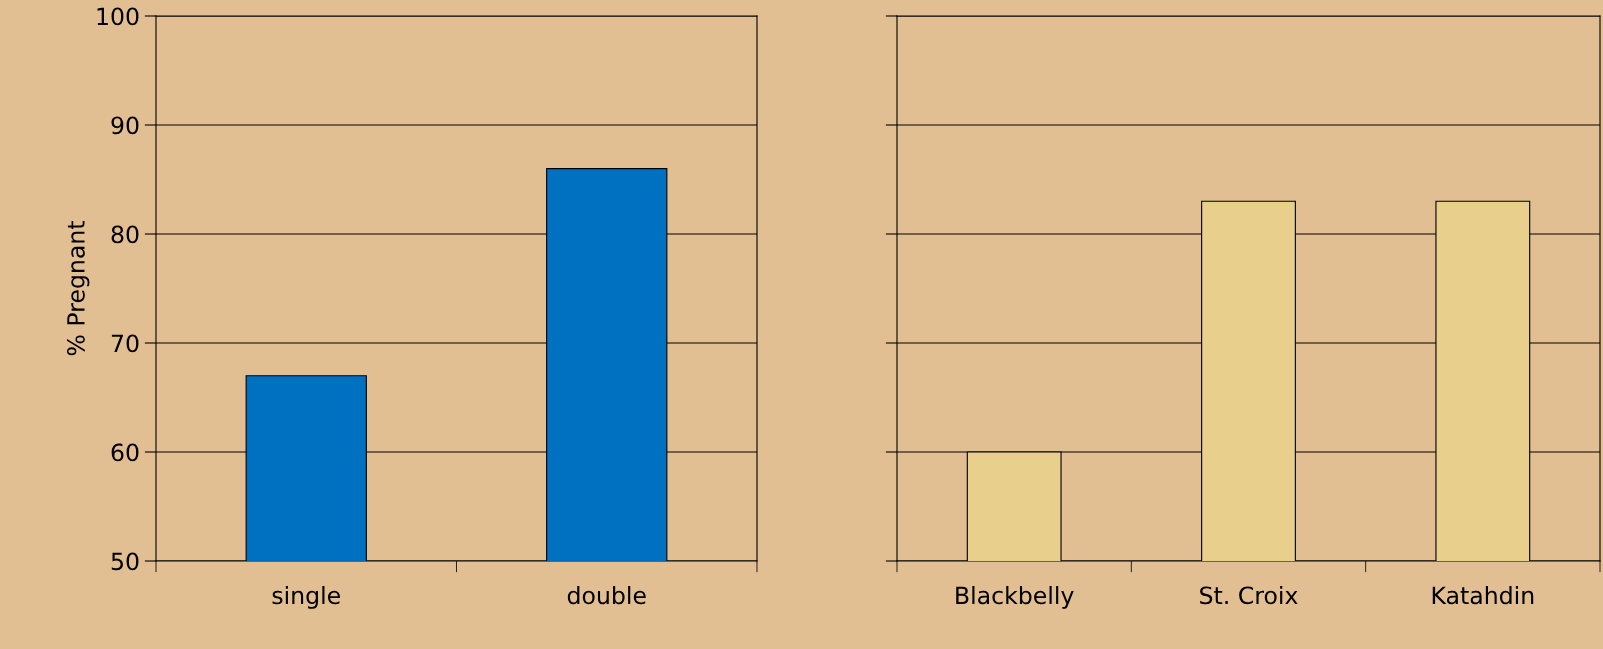 The width and height of the screenshot is (1603, 649). I want to click on x-tick-label: St. Croix, so click(1249, 595).